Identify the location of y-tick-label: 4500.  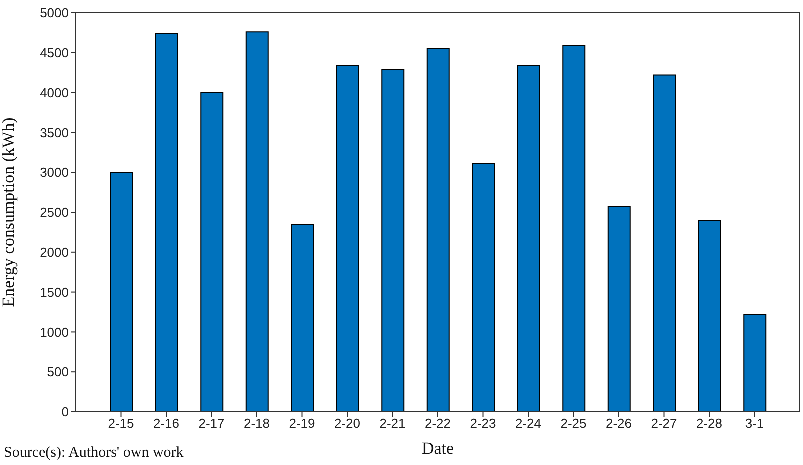
(54, 53).